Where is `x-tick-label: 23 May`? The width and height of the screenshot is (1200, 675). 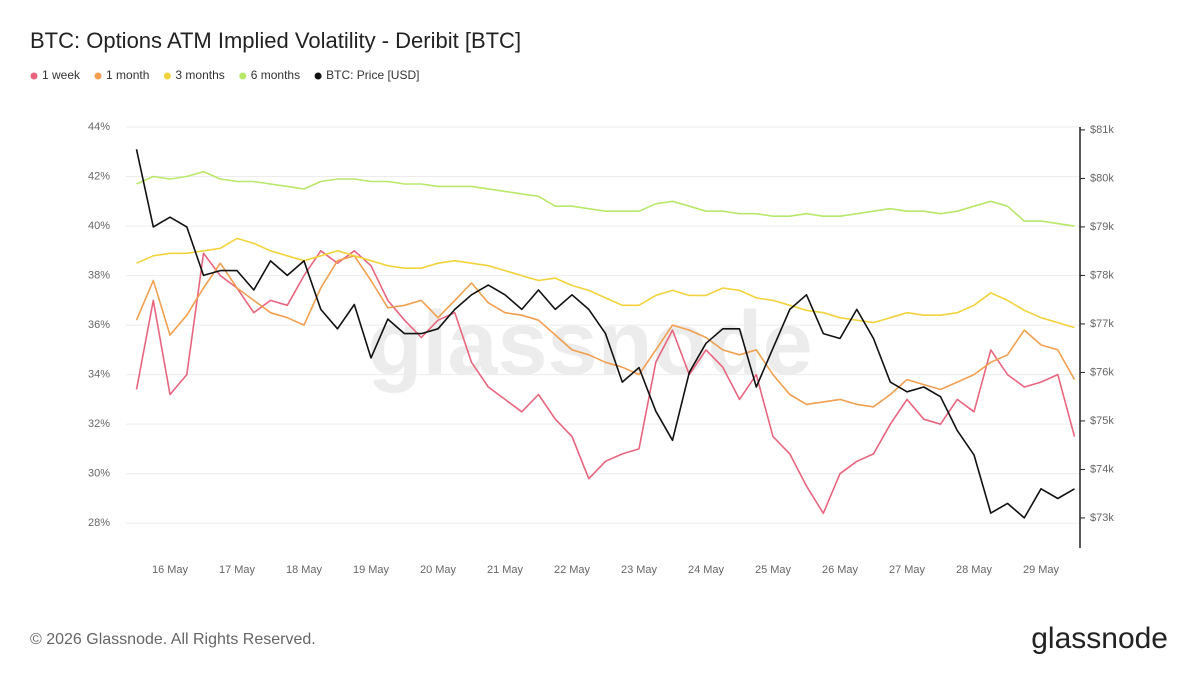 x-tick-label: 23 May is located at coordinates (639, 570).